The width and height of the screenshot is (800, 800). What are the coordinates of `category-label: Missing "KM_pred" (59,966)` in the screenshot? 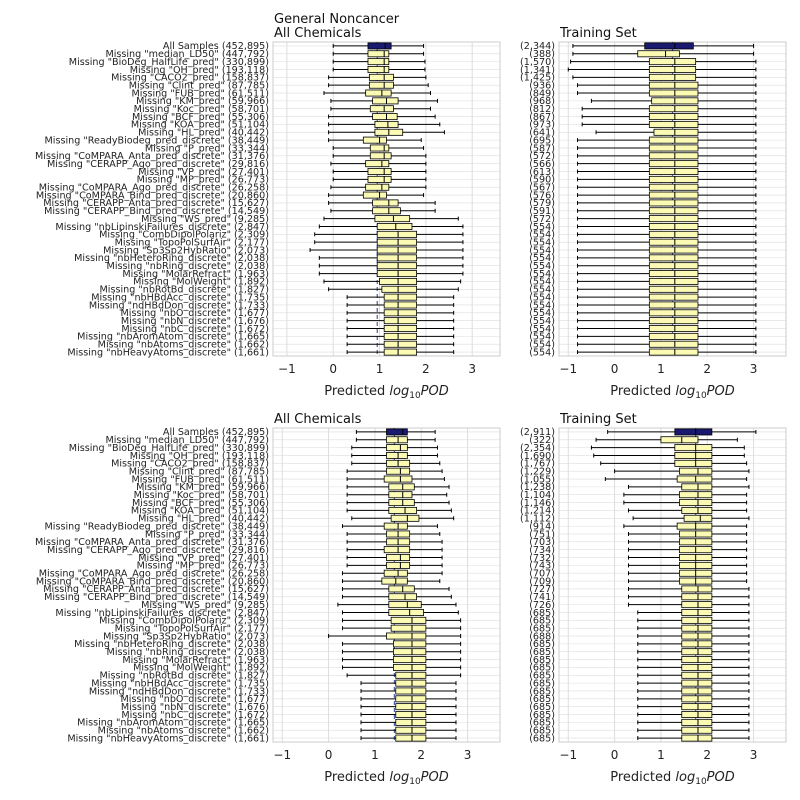 It's located at (202, 101).